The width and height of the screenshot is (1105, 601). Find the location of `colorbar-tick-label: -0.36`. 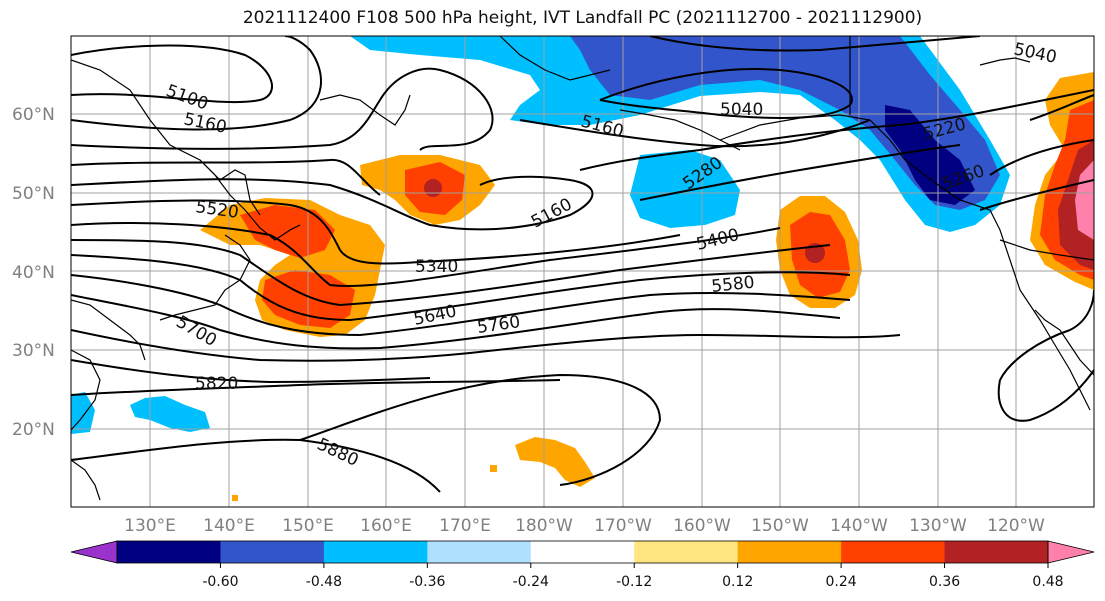

colorbar-tick-label: -0.36 is located at coordinates (427, 582).